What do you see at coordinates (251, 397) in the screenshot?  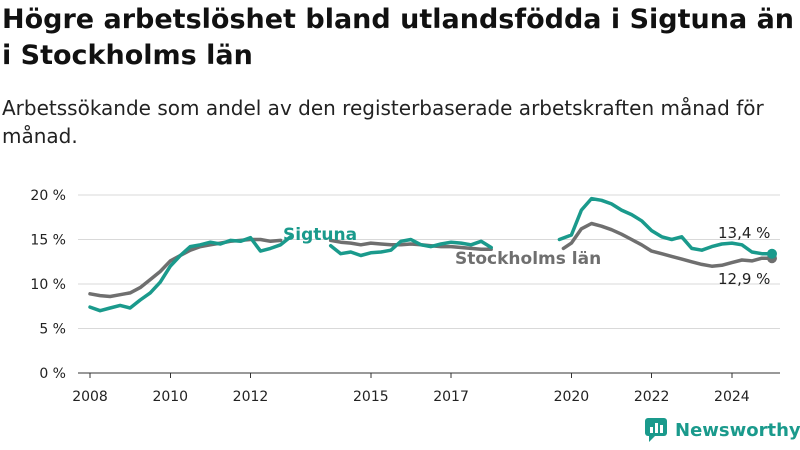 I see `x-tick-label: 2012` at bounding box center [251, 397].